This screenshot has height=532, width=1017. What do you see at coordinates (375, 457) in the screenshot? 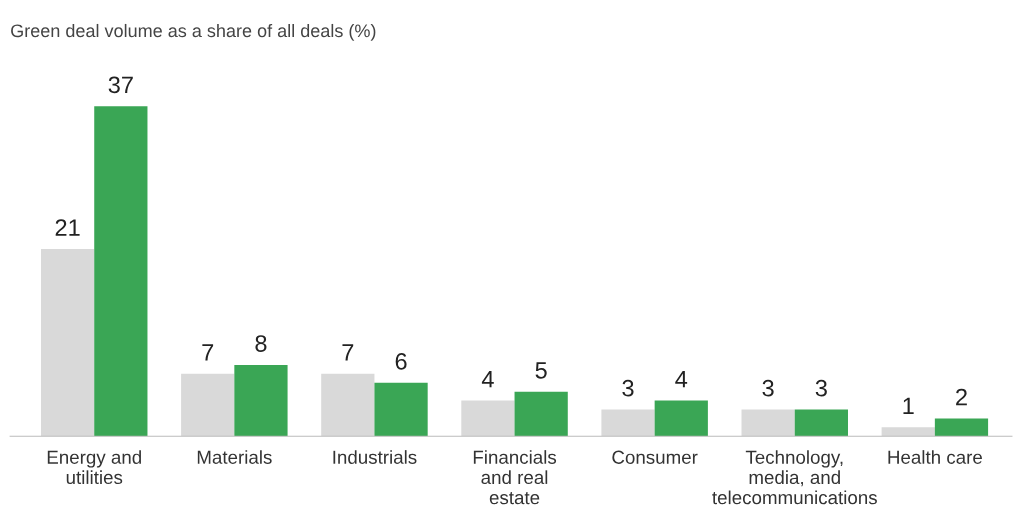
I see `x-tick-label: Industrials` at bounding box center [375, 457].